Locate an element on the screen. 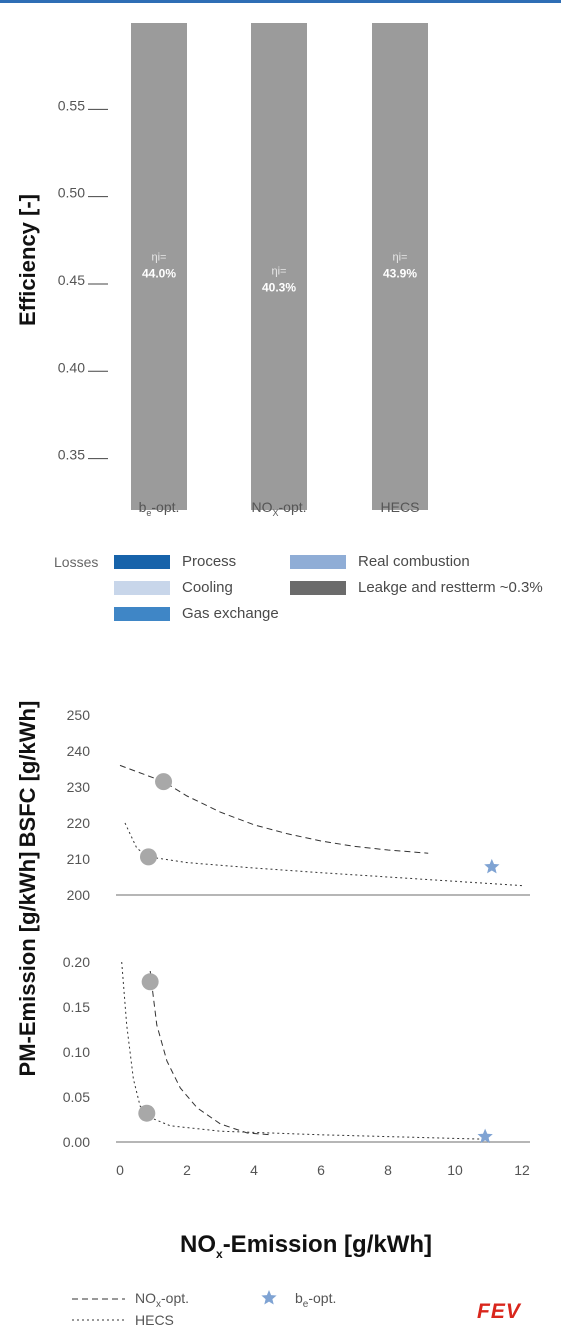  legend-item-cooling: Cooling is located at coordinates (173, 587).